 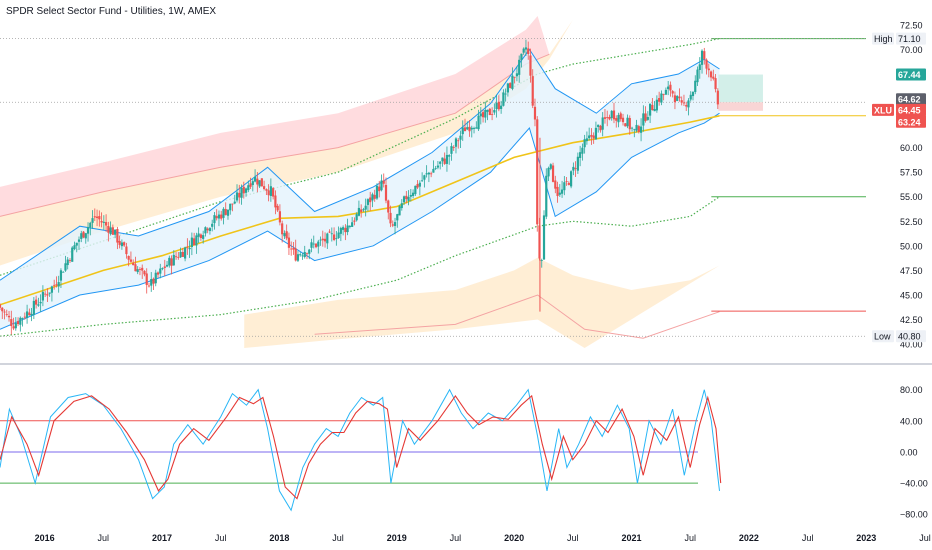 I want to click on oscillator-tick-label: 0.00, so click(x=909, y=452).